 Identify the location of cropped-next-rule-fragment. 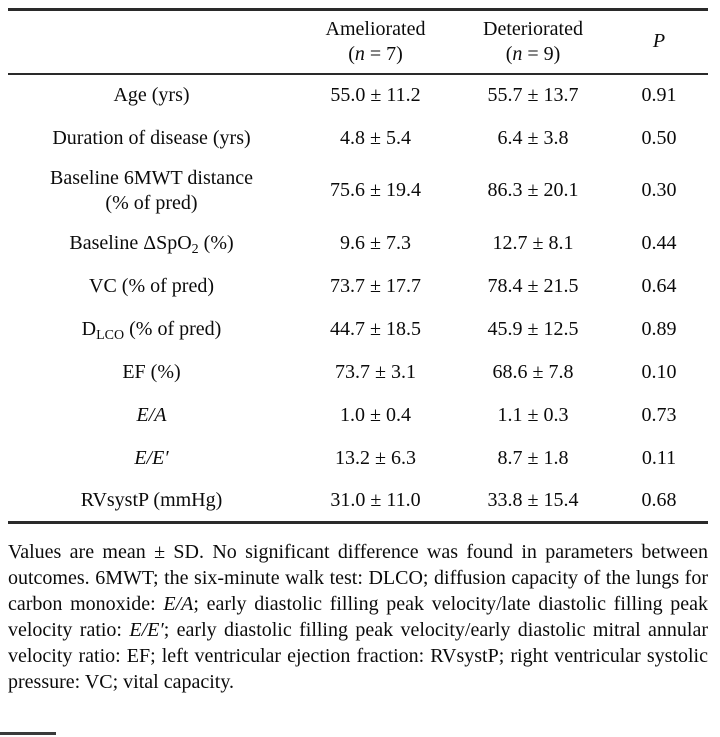
(28, 733).